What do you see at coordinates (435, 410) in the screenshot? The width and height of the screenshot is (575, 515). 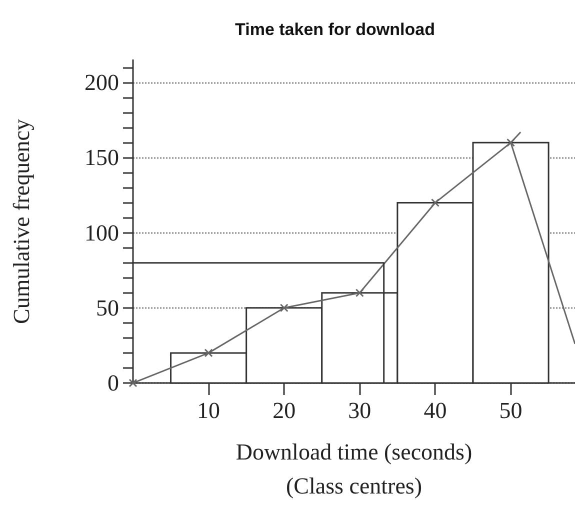 I see `x-tick-label: 40` at bounding box center [435, 410].